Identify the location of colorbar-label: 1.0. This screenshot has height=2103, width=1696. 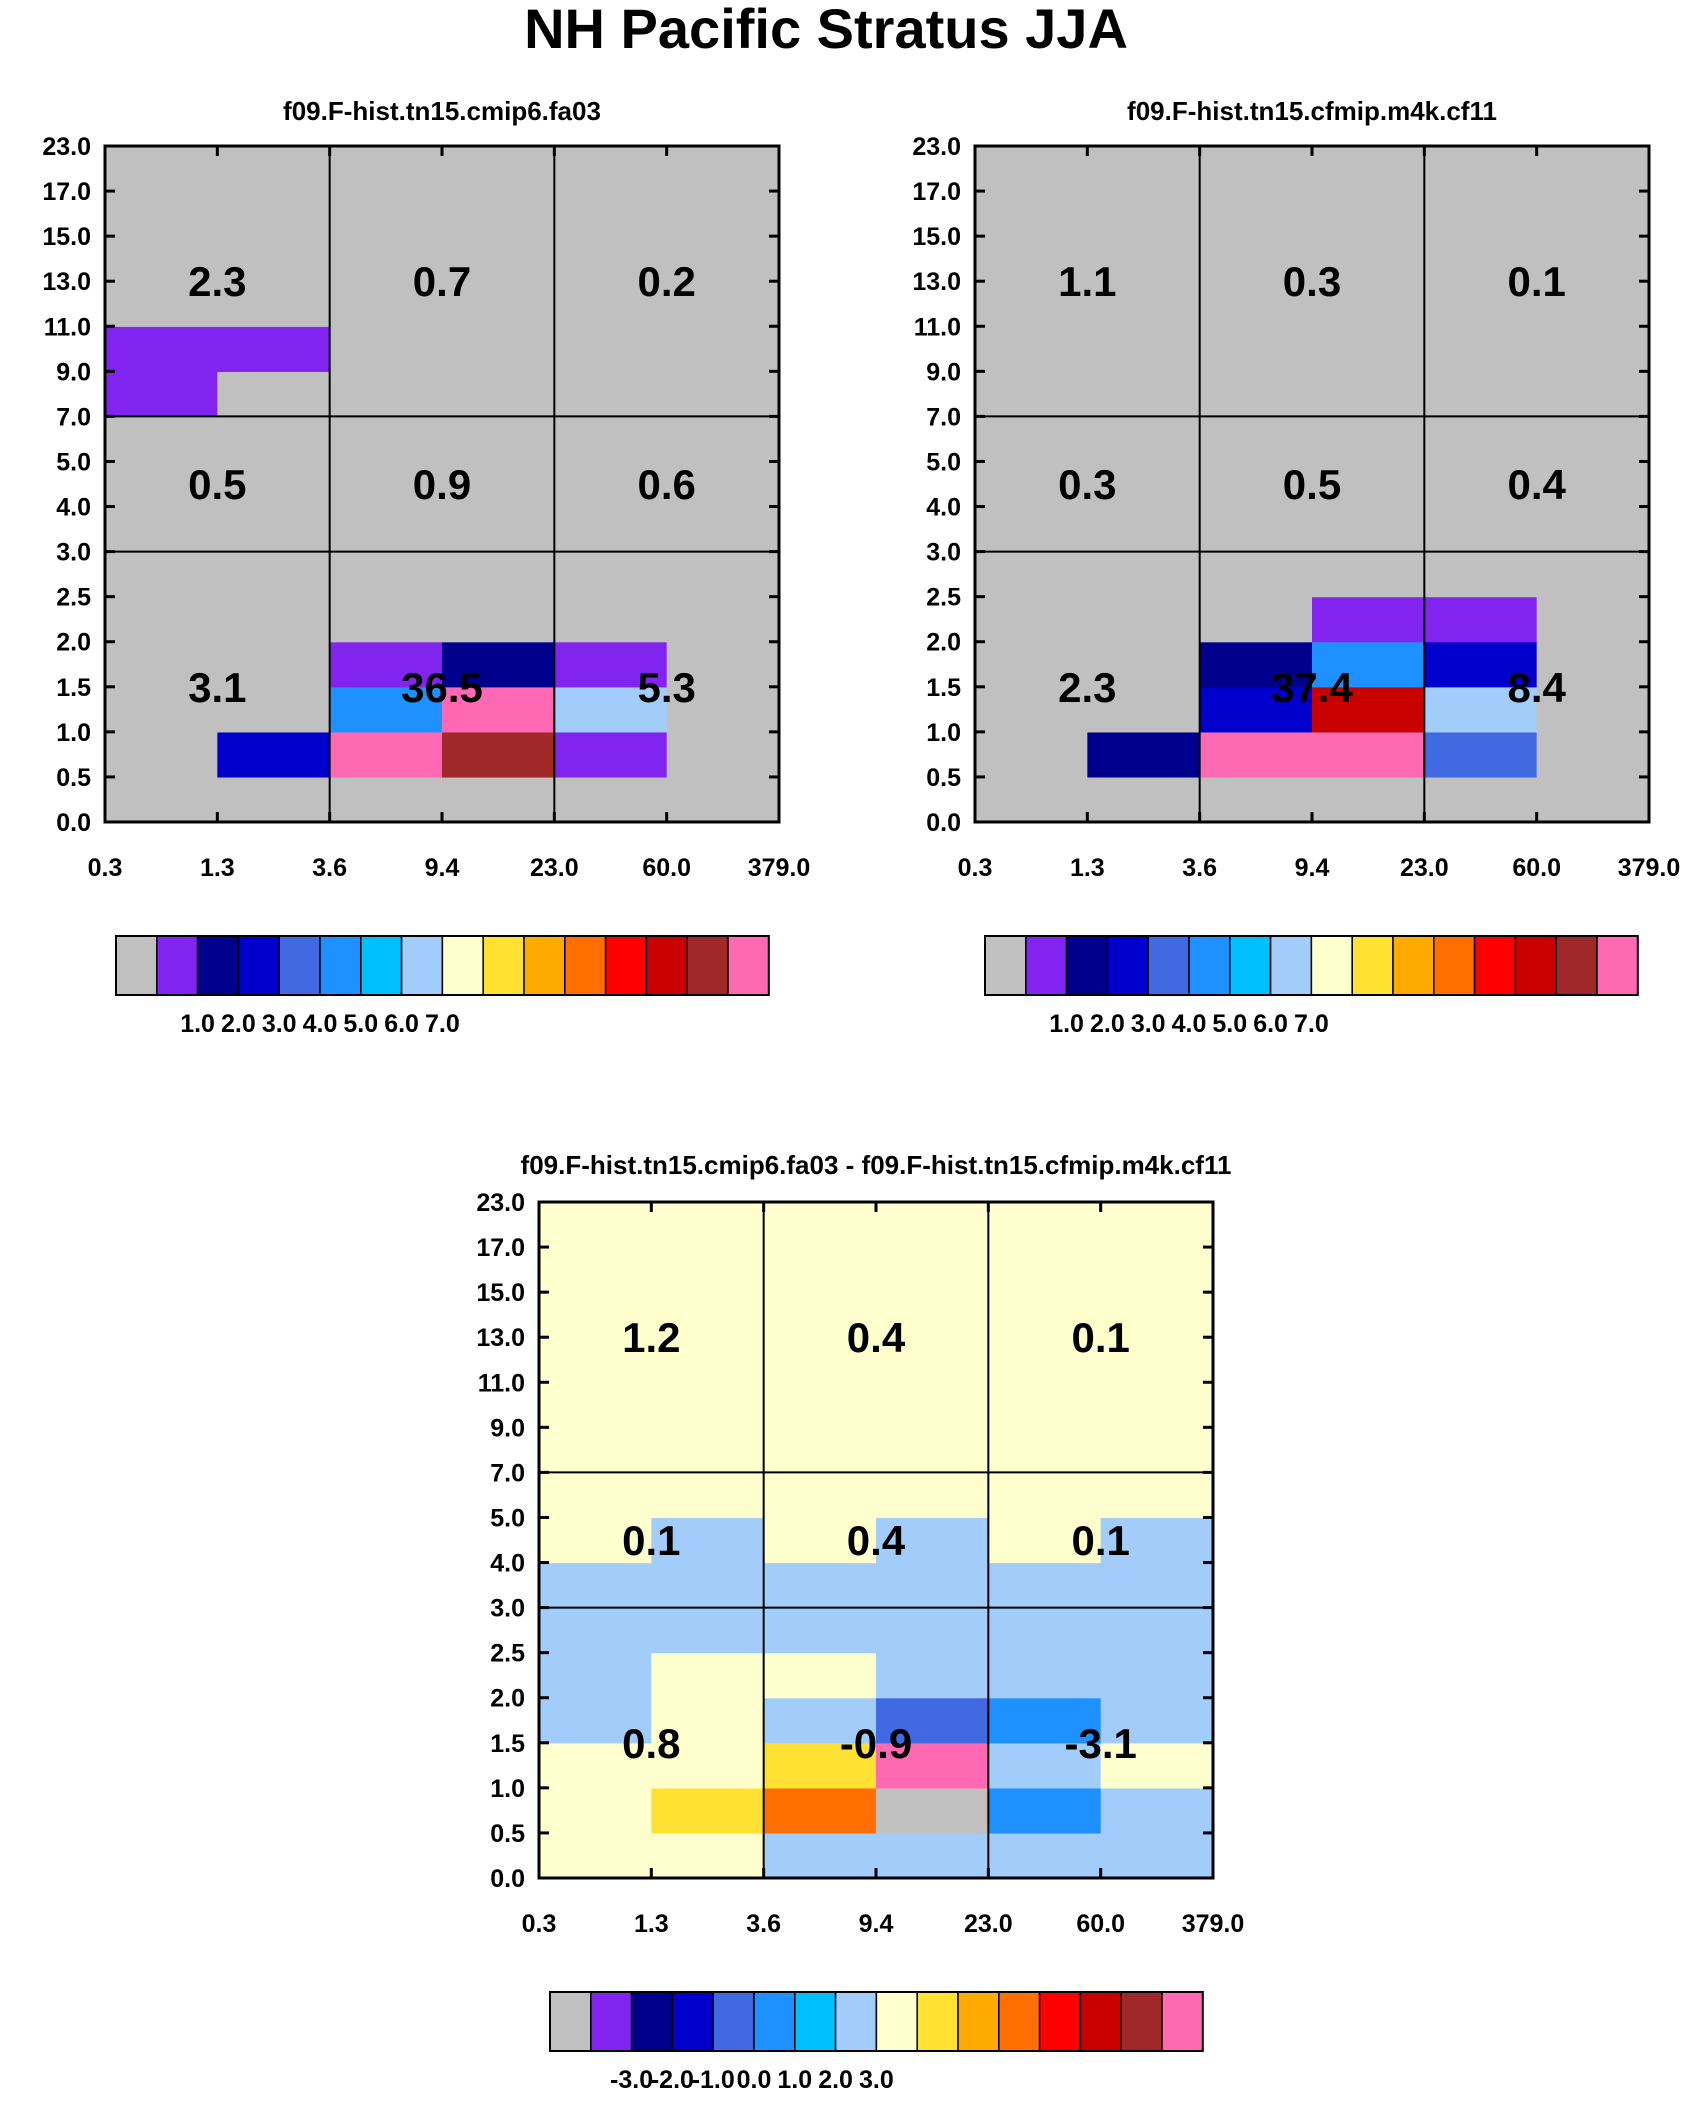
(197, 1024).